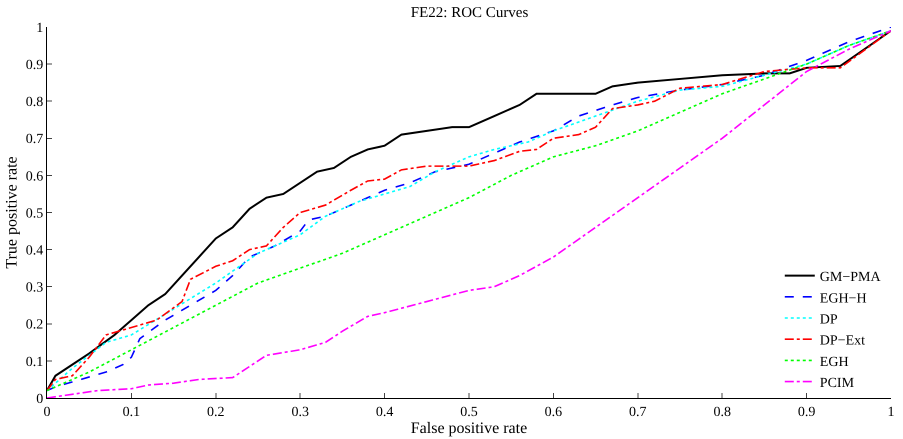  Describe the element at coordinates (216, 412) in the screenshot. I see `x-tick-label: 0.2` at that location.